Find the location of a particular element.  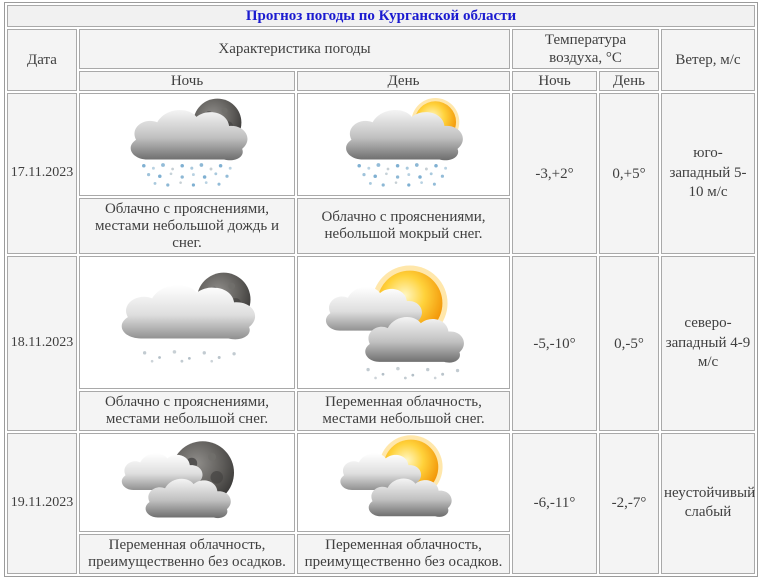

temp-day-cell: 0,+5° is located at coordinates (629, 174).